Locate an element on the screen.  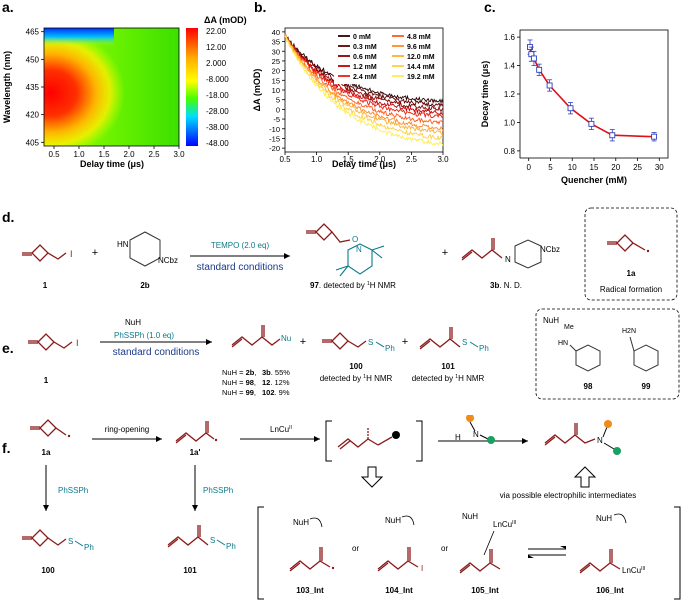
kinetics-y-tick-label: 25 is located at coordinates (276, 61).